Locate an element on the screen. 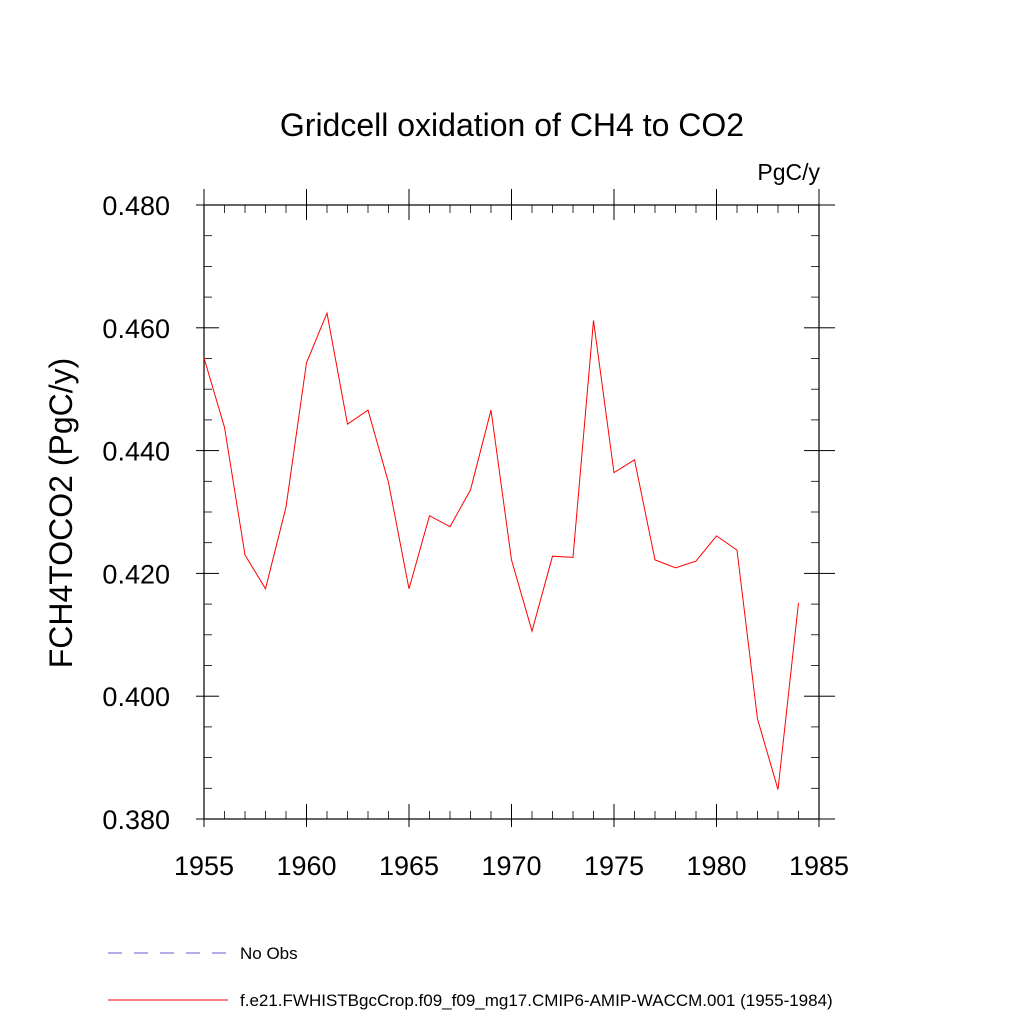  y-tick-label: 0.440 is located at coordinates (136, 452).